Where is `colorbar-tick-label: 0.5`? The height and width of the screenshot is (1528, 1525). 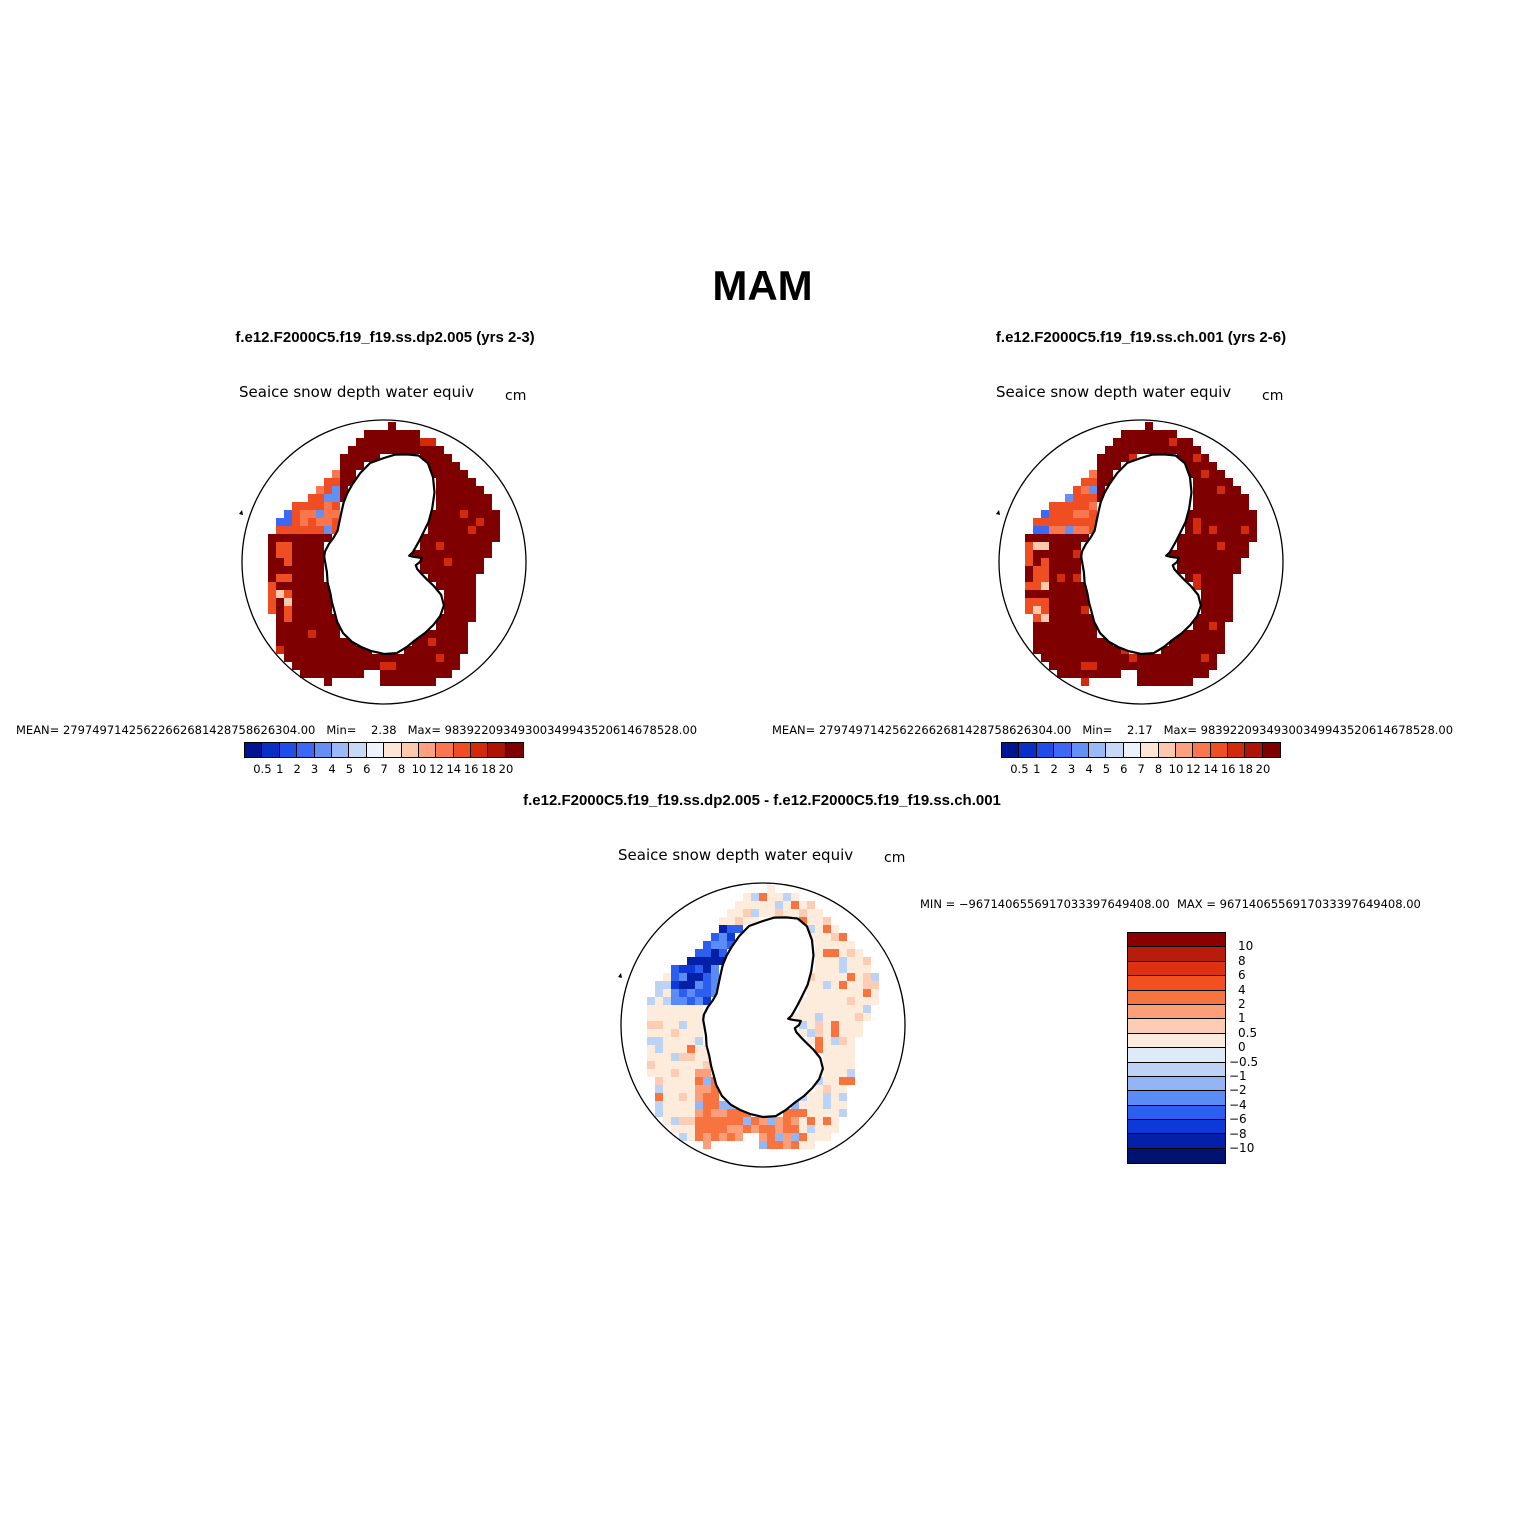 colorbar-tick-label: 0.5 is located at coordinates (262, 769).